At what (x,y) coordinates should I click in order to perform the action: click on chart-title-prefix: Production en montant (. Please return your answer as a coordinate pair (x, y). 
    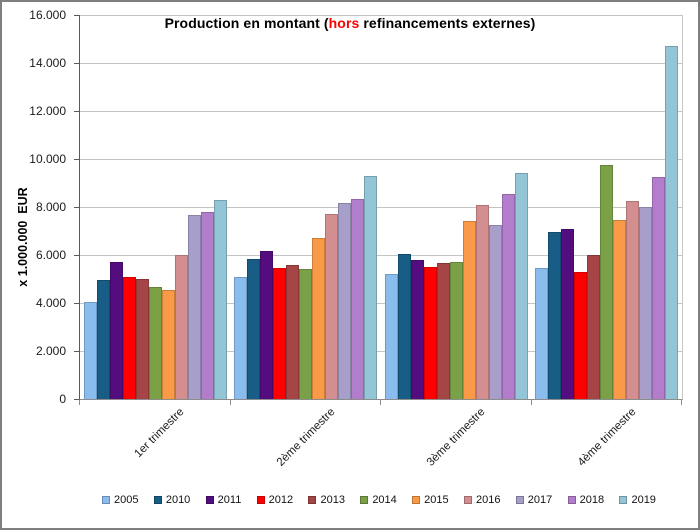
    Looking at the image, I should click on (246, 23).